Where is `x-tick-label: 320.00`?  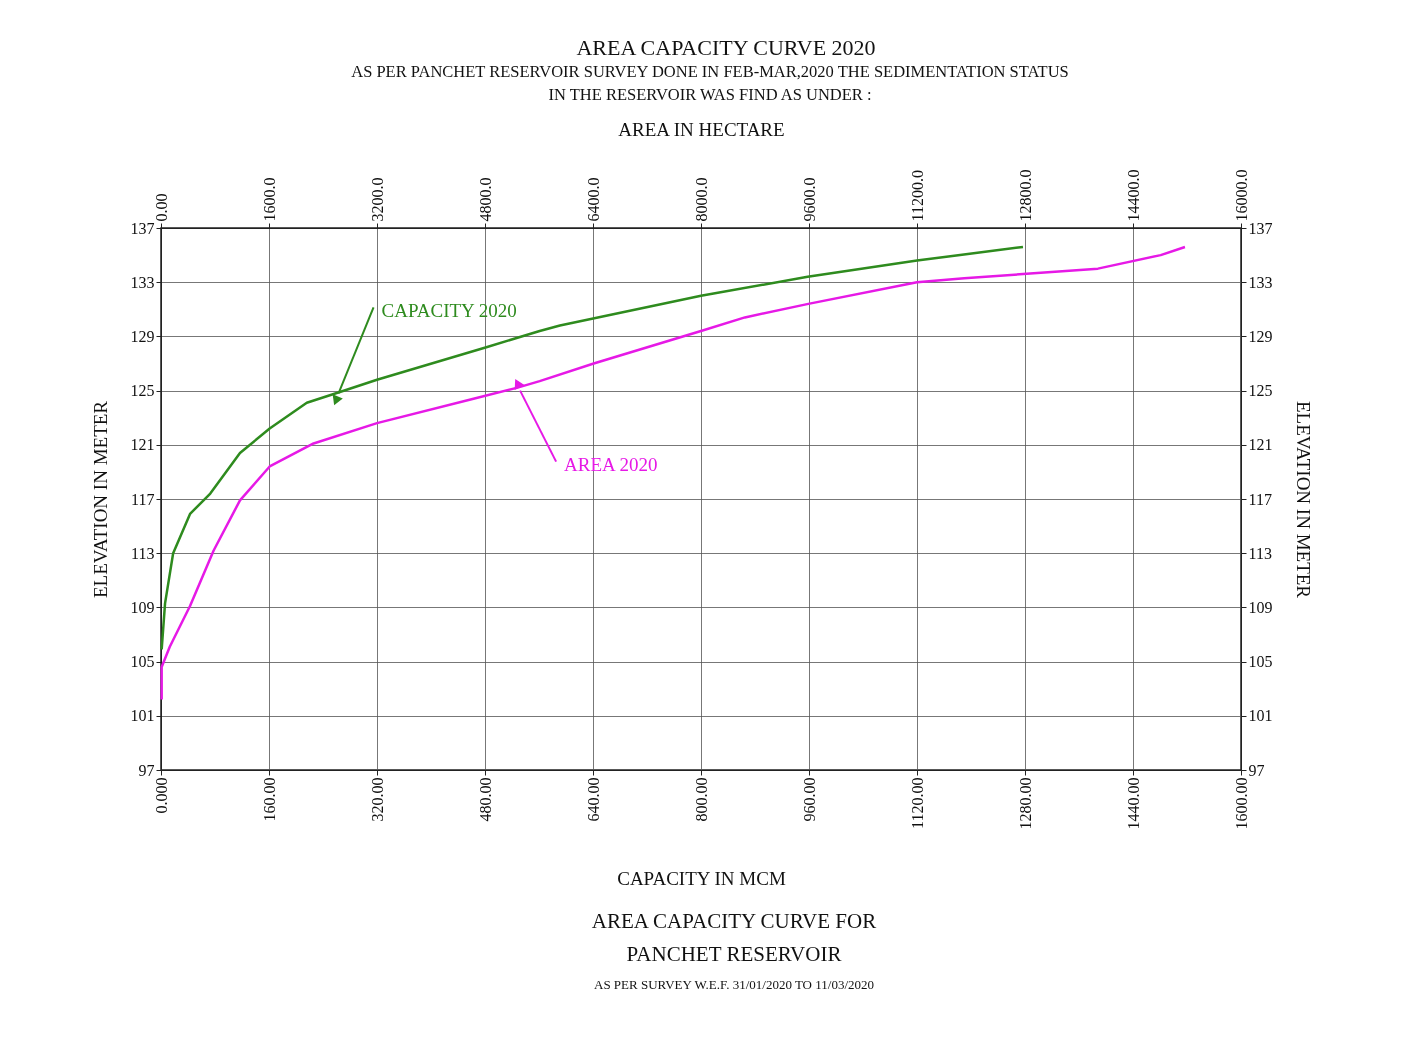 x-tick-label: 320.00 is located at coordinates (377, 799).